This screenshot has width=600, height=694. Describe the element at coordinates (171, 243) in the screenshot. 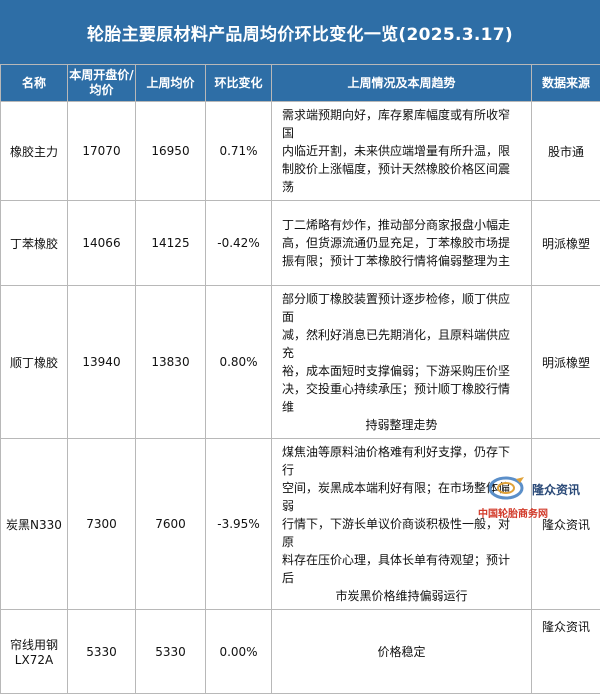

I see `cell-last-week-avg: 14125` at that location.